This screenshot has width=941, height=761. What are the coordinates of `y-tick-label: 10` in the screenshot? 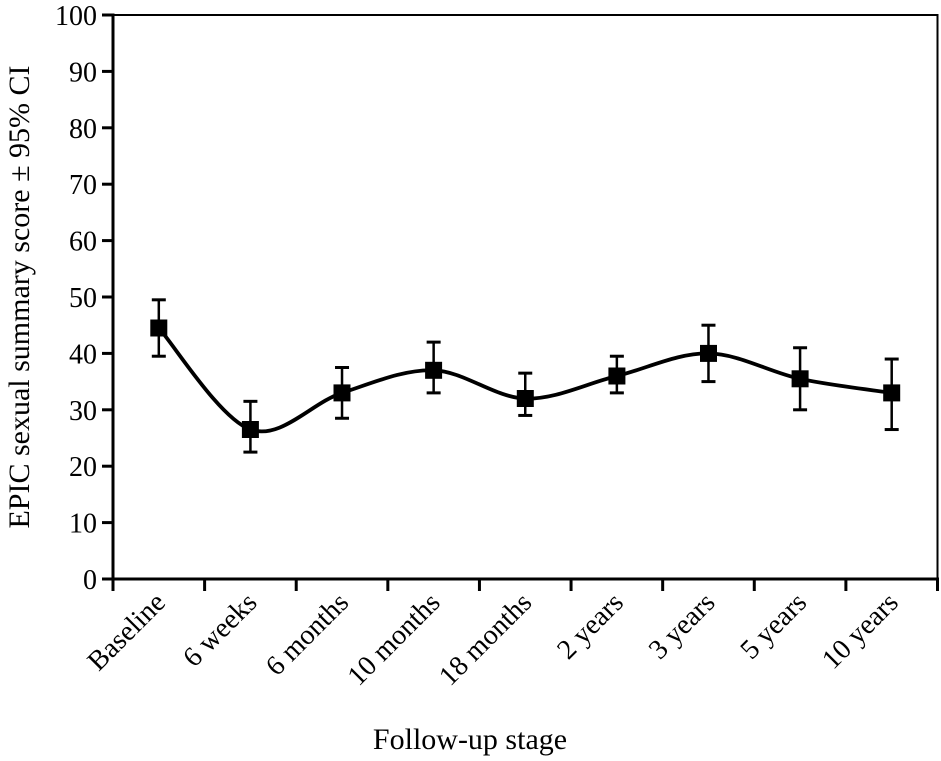 It's located at (83, 524).